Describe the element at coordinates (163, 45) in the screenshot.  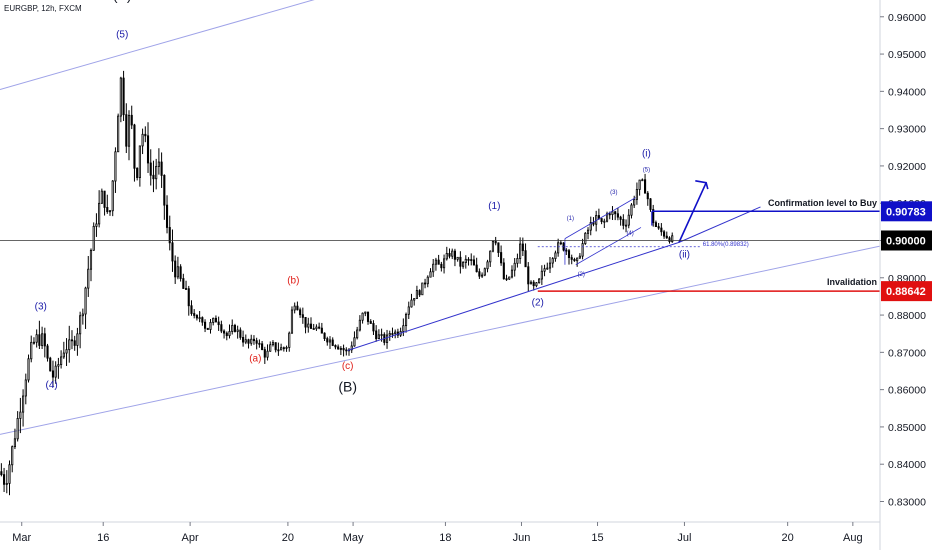
I see `channel-upper-line` at that location.